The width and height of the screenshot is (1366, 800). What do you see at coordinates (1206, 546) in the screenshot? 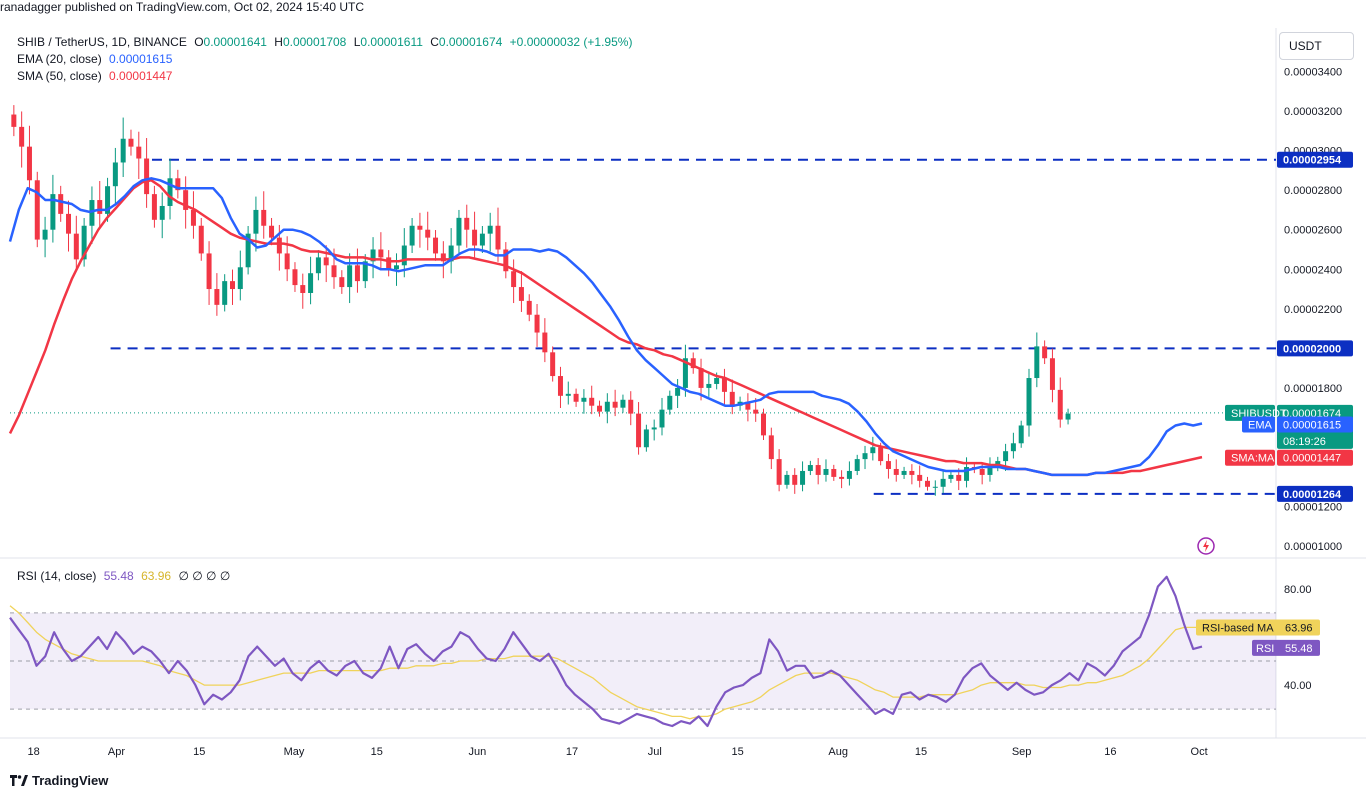
I see `lightning-icon-ring` at bounding box center [1206, 546].